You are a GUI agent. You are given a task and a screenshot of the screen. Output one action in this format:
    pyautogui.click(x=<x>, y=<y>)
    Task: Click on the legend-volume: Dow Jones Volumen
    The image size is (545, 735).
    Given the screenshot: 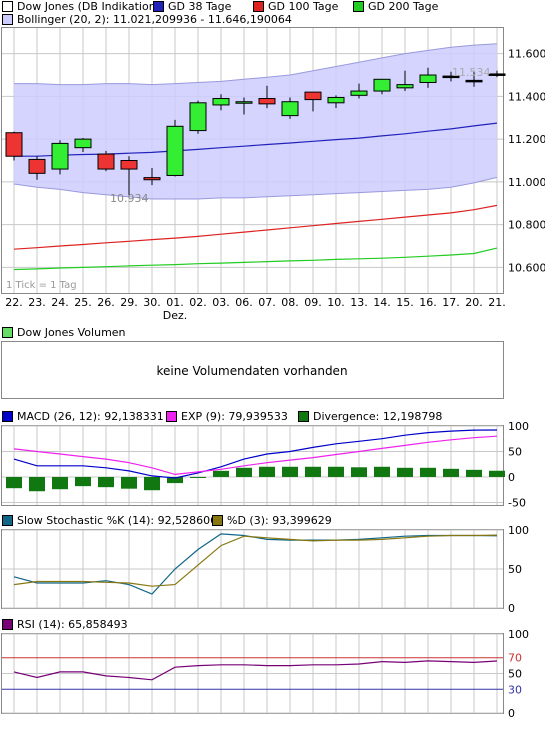 What is the action you would take?
    pyautogui.click(x=64, y=332)
    